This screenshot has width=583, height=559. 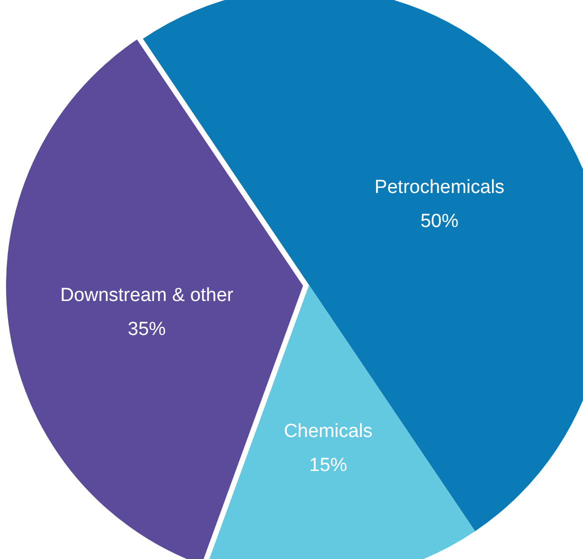 What do you see at coordinates (439, 221) in the screenshot?
I see `data-label: 50%` at bounding box center [439, 221].